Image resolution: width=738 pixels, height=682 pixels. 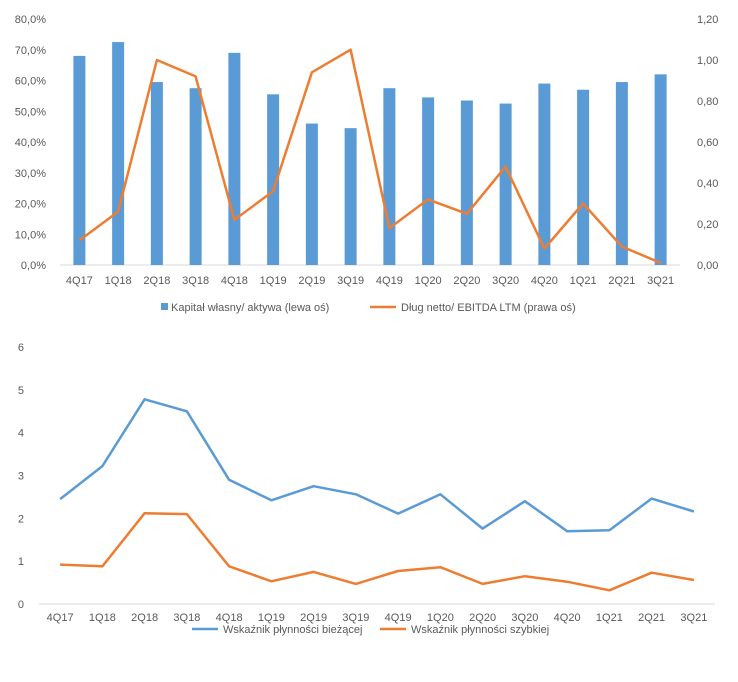 What do you see at coordinates (234, 159) in the screenshot?
I see `bar-4Q18` at bounding box center [234, 159].